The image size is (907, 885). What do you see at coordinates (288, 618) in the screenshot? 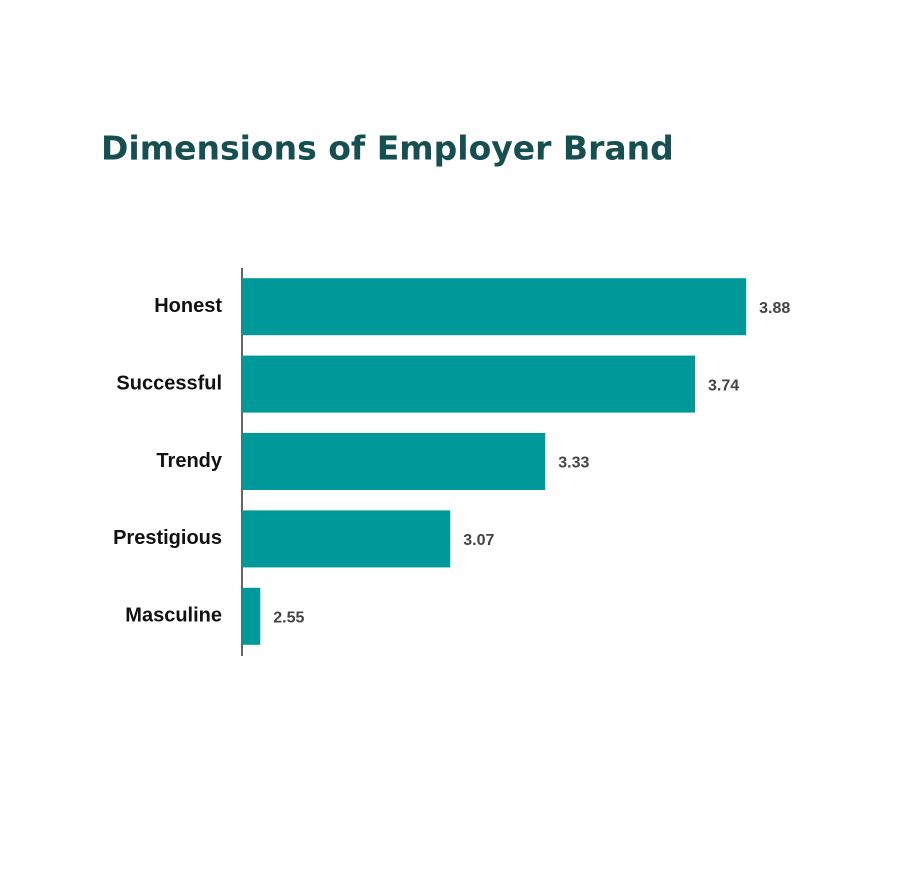
I see `value-label: 2.55` at bounding box center [288, 618].